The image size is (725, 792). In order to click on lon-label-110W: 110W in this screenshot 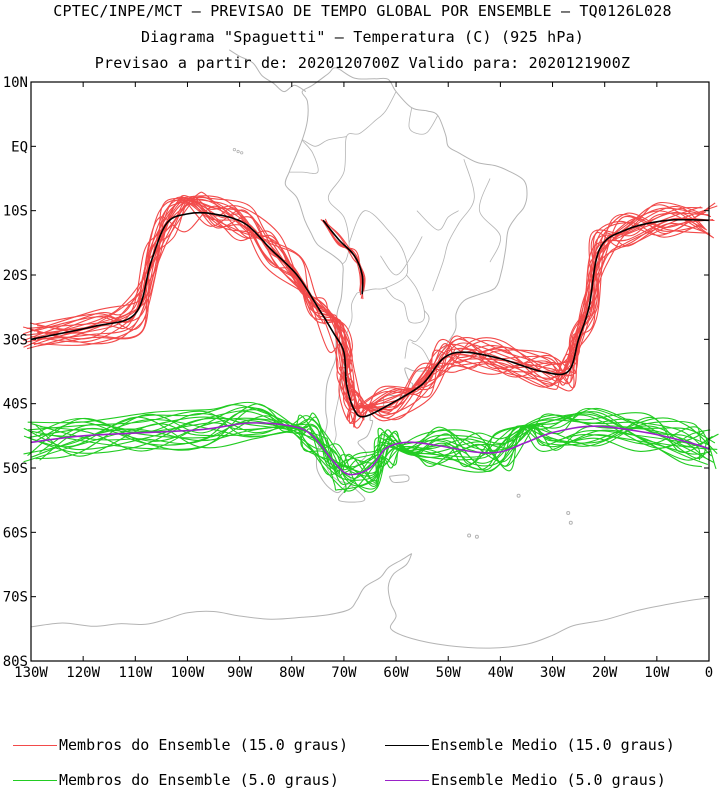, I will do `click(135, 673)`.